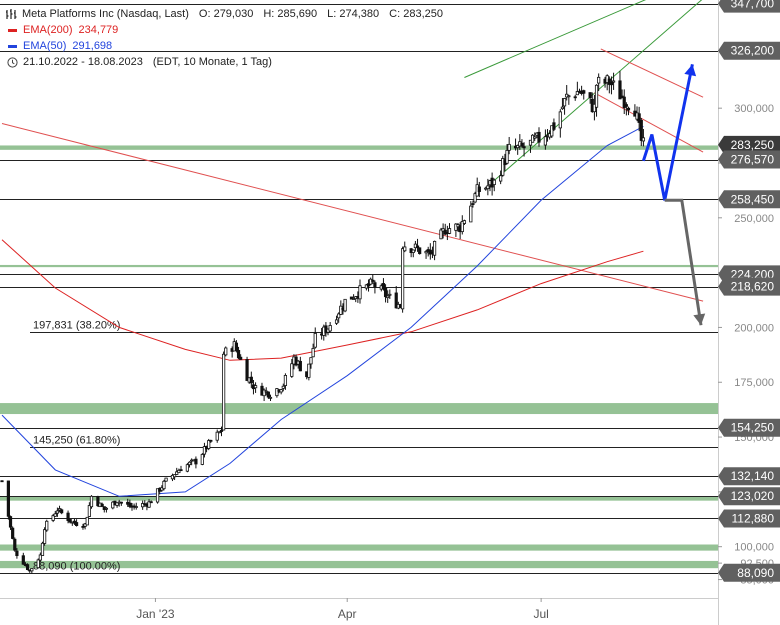 This screenshot has height=625, width=780. I want to click on ema200-label: EMA(200), so click(48, 30).